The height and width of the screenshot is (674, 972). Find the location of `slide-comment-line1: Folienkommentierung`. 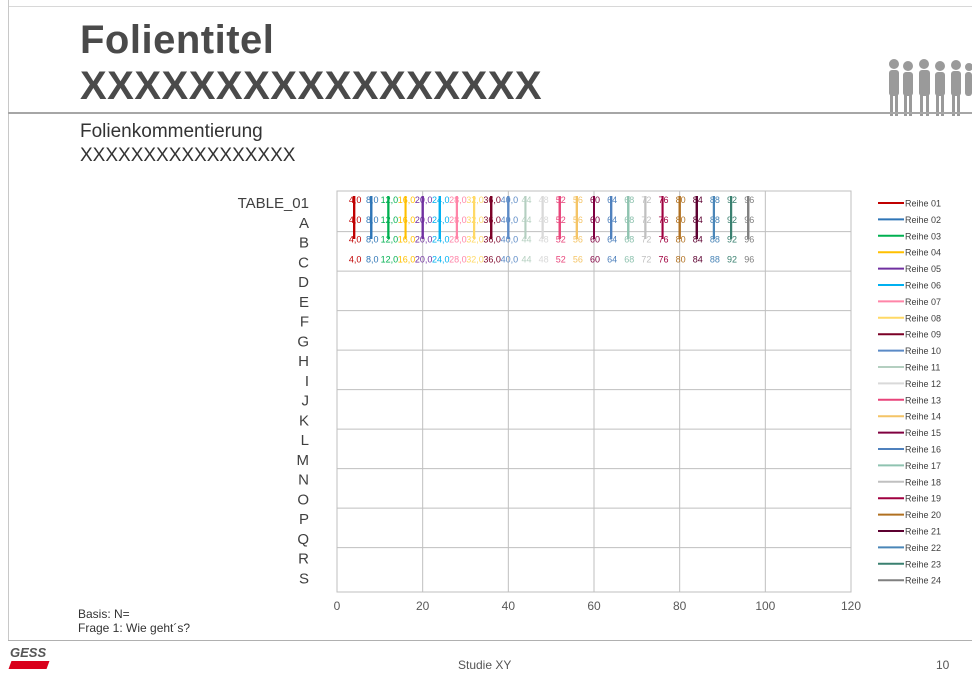

slide-comment-line1: Folienkommentierung is located at coordinates (171, 131).